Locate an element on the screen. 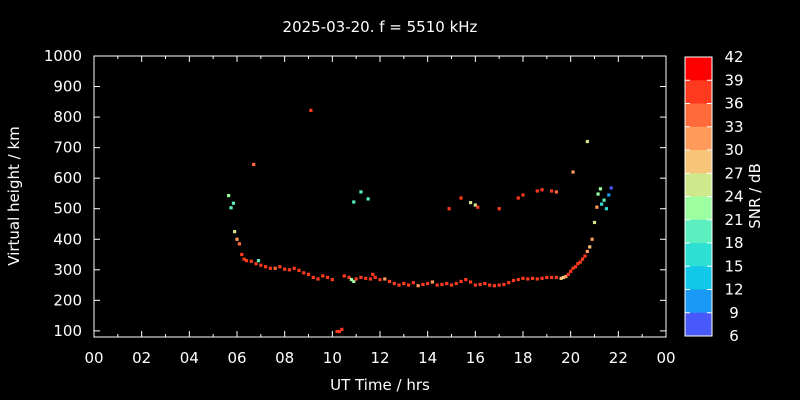 The height and width of the screenshot is (400, 800). x-tick-label: 00 is located at coordinates (93, 358).